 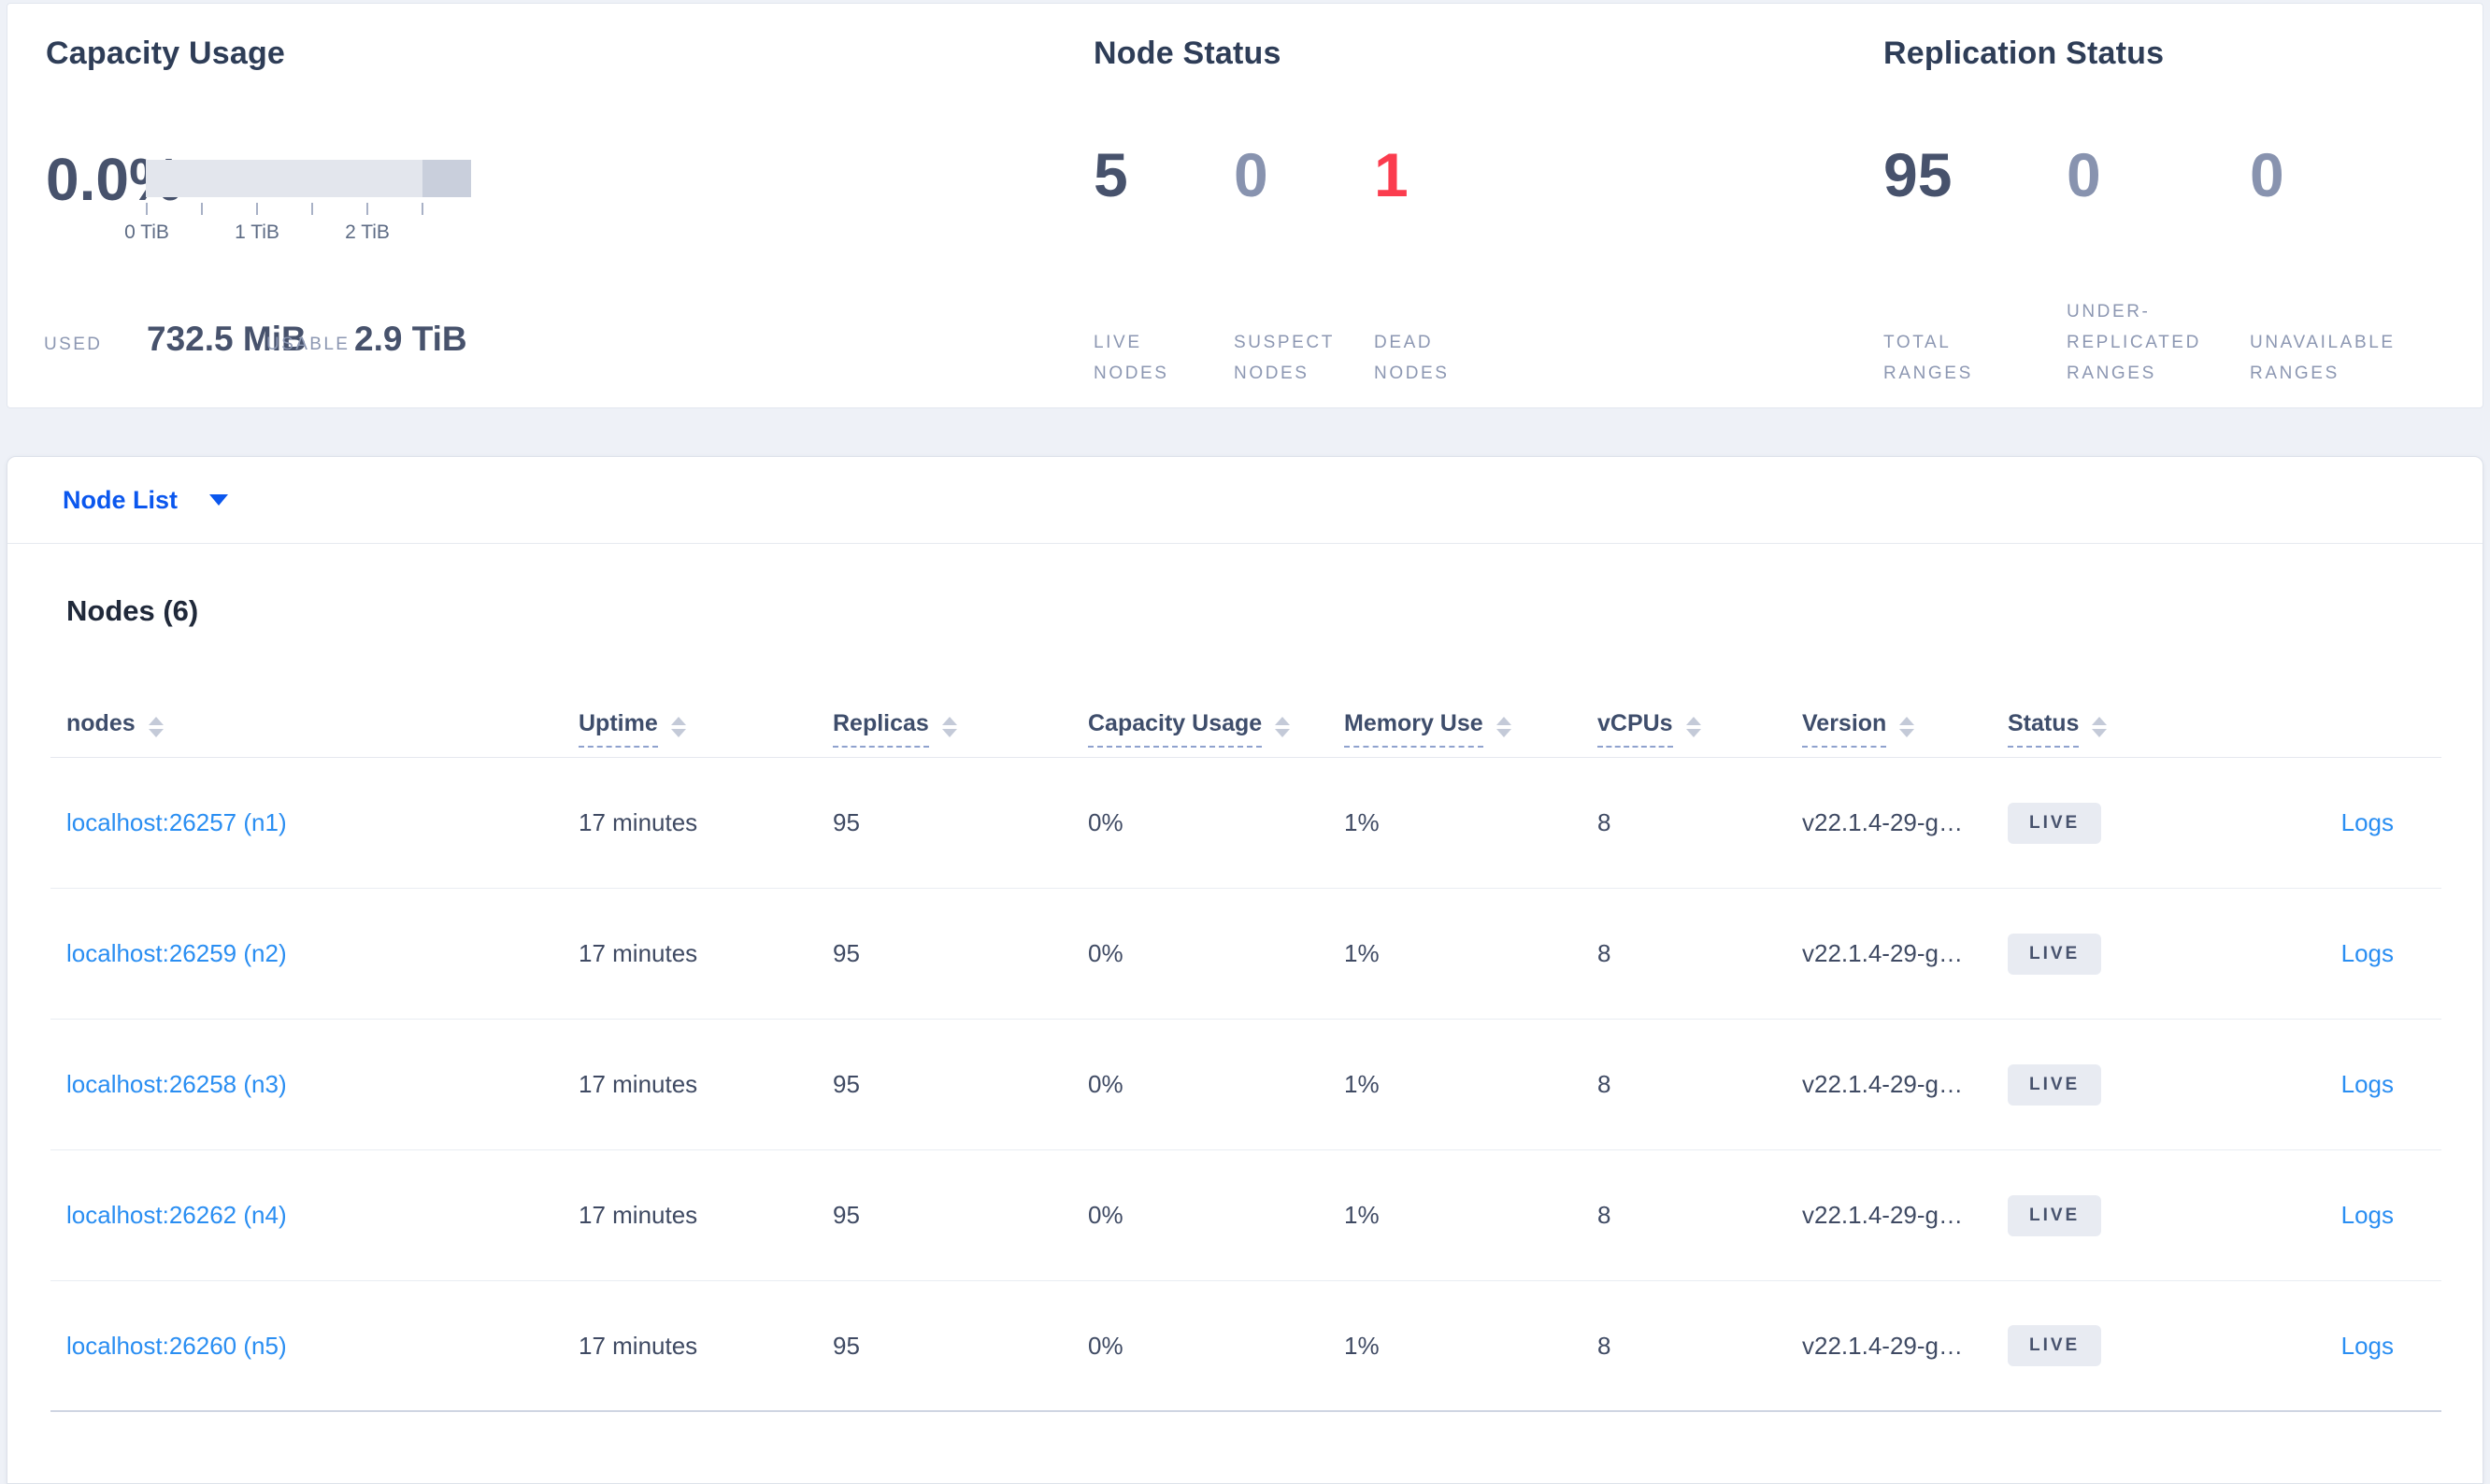 I want to click on column-header-logs-spacer, so click(x=2342, y=752).